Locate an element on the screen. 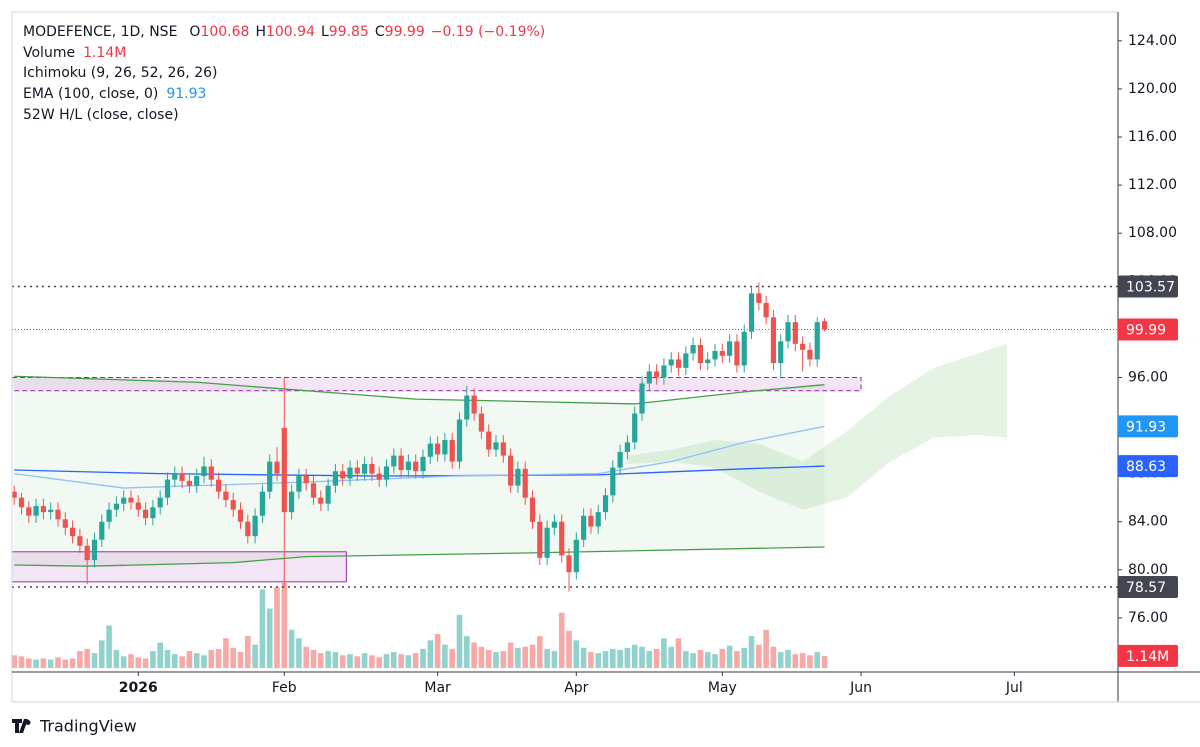 The width and height of the screenshot is (1200, 747). change: −0.19 (−0.19%) is located at coordinates (488, 32).